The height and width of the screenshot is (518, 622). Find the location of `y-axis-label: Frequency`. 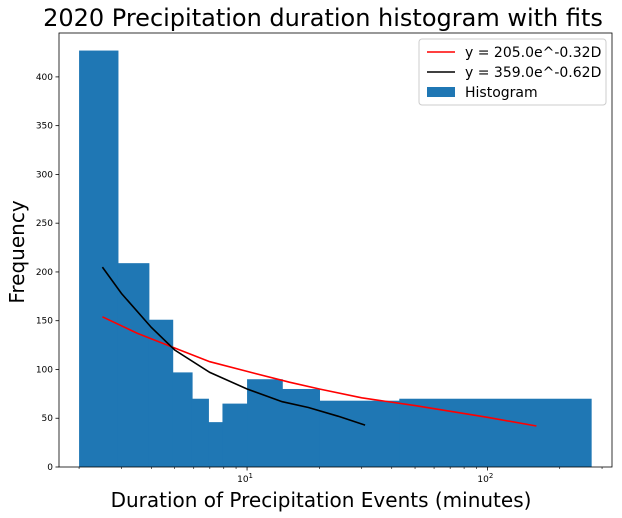

y-axis-label: Frequency is located at coordinates (17, 251).